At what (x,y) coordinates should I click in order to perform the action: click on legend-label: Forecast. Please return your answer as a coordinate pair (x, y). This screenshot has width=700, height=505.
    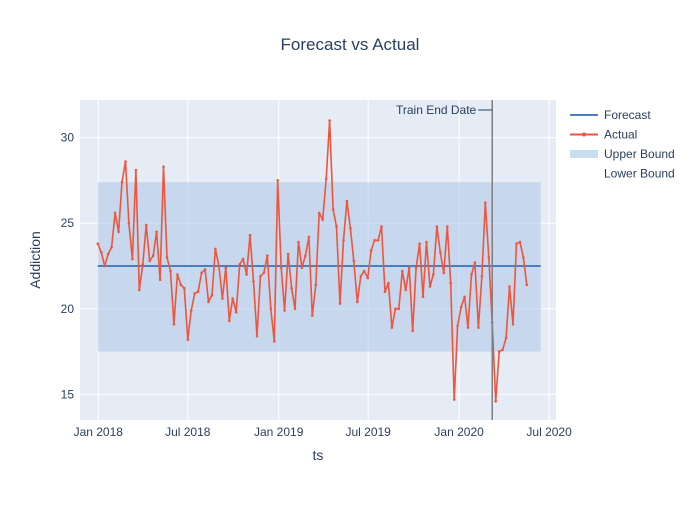
    Looking at the image, I should click on (627, 115).